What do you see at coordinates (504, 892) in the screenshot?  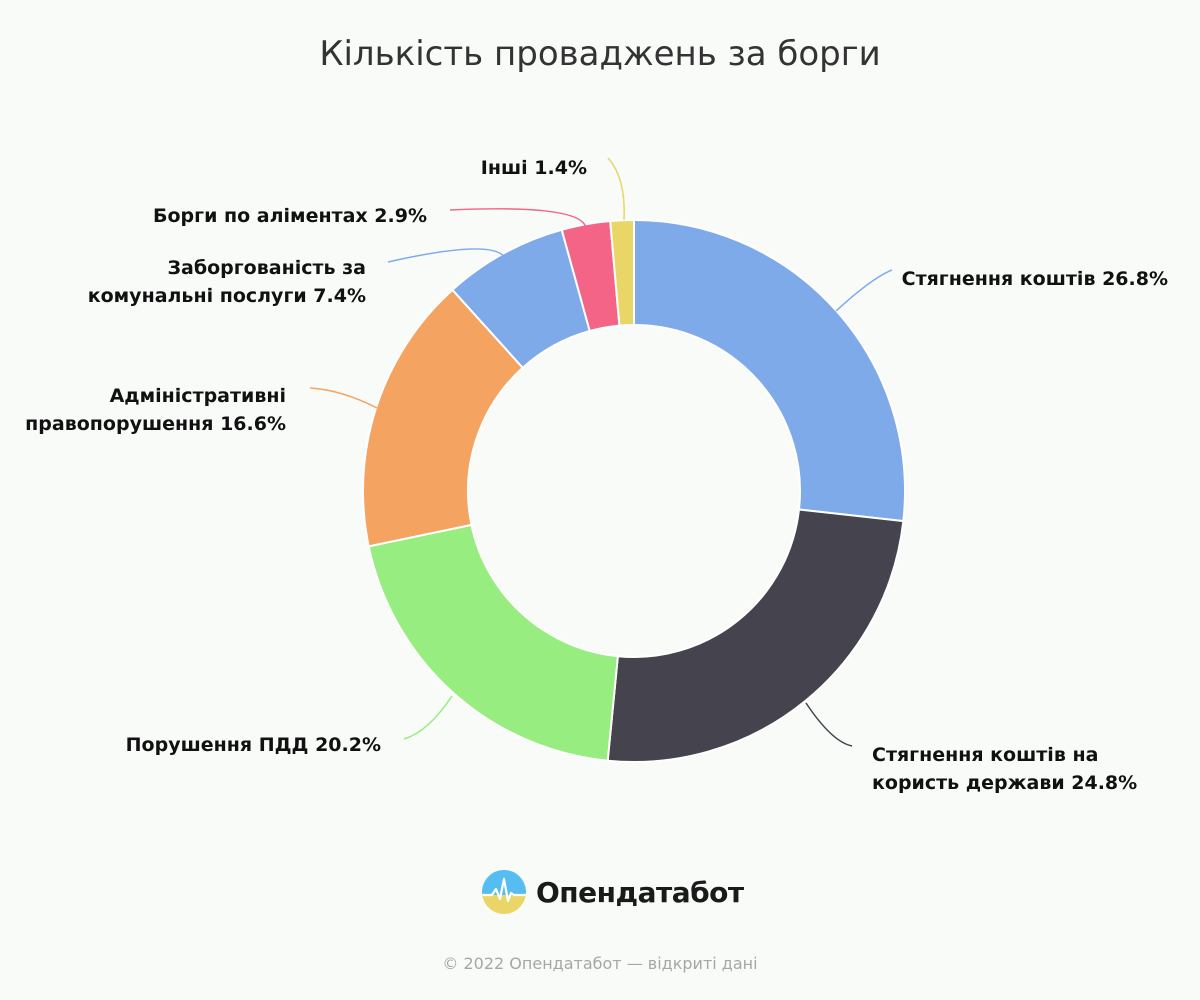 I see `opendatabot-logo-icon` at bounding box center [504, 892].